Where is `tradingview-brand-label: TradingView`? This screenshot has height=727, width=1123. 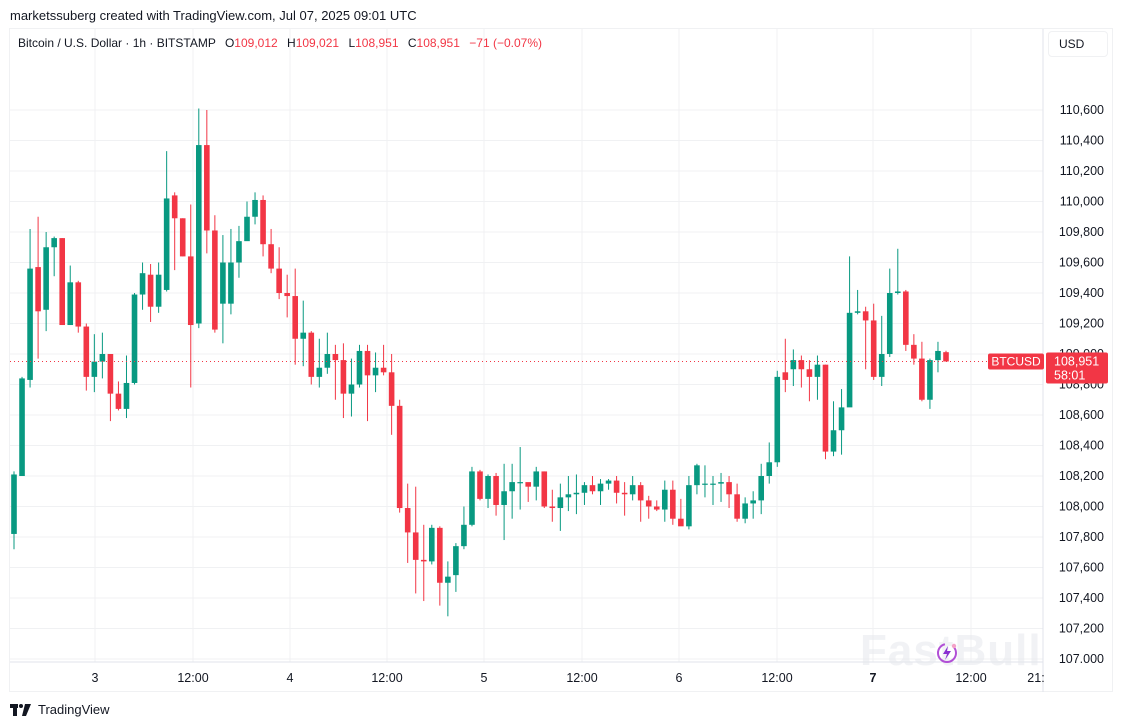 tradingview-brand-label: TradingView is located at coordinates (74, 709).